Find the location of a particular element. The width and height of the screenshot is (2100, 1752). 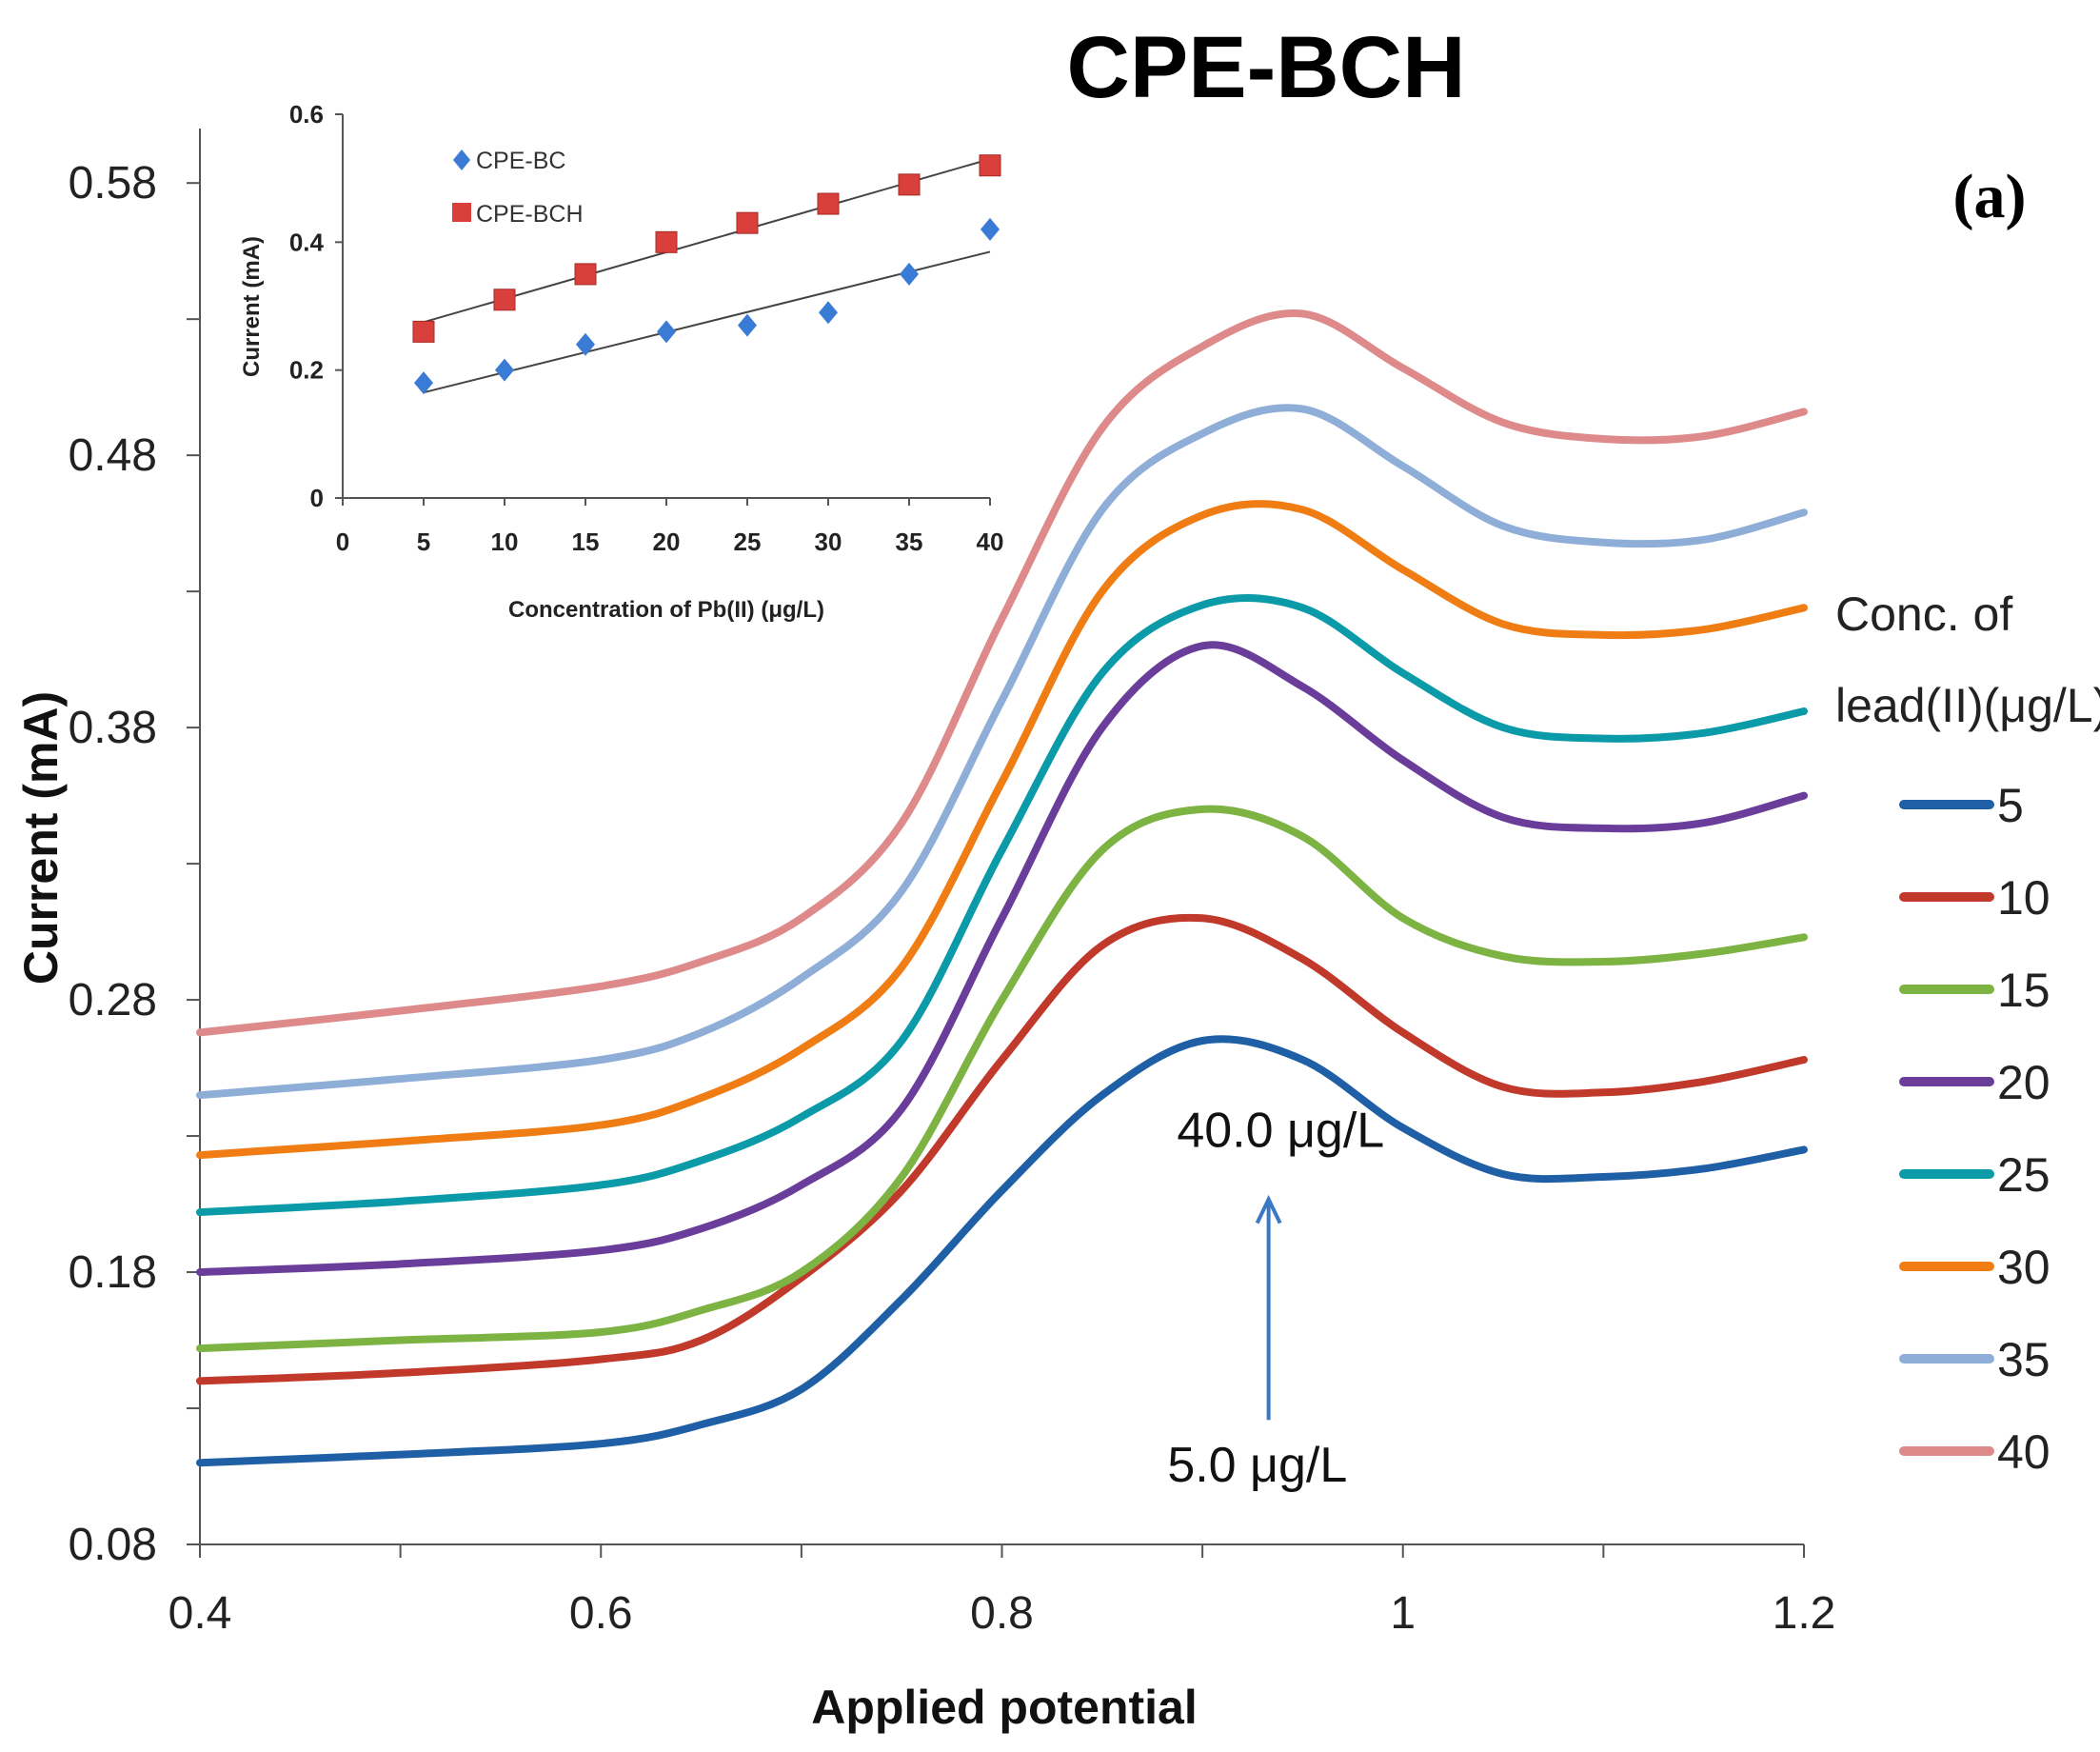

legend: Conc. of lead(II)(μg/L) 5 10 15 20 25 30 35 40 is located at coordinates (1967, 1033).